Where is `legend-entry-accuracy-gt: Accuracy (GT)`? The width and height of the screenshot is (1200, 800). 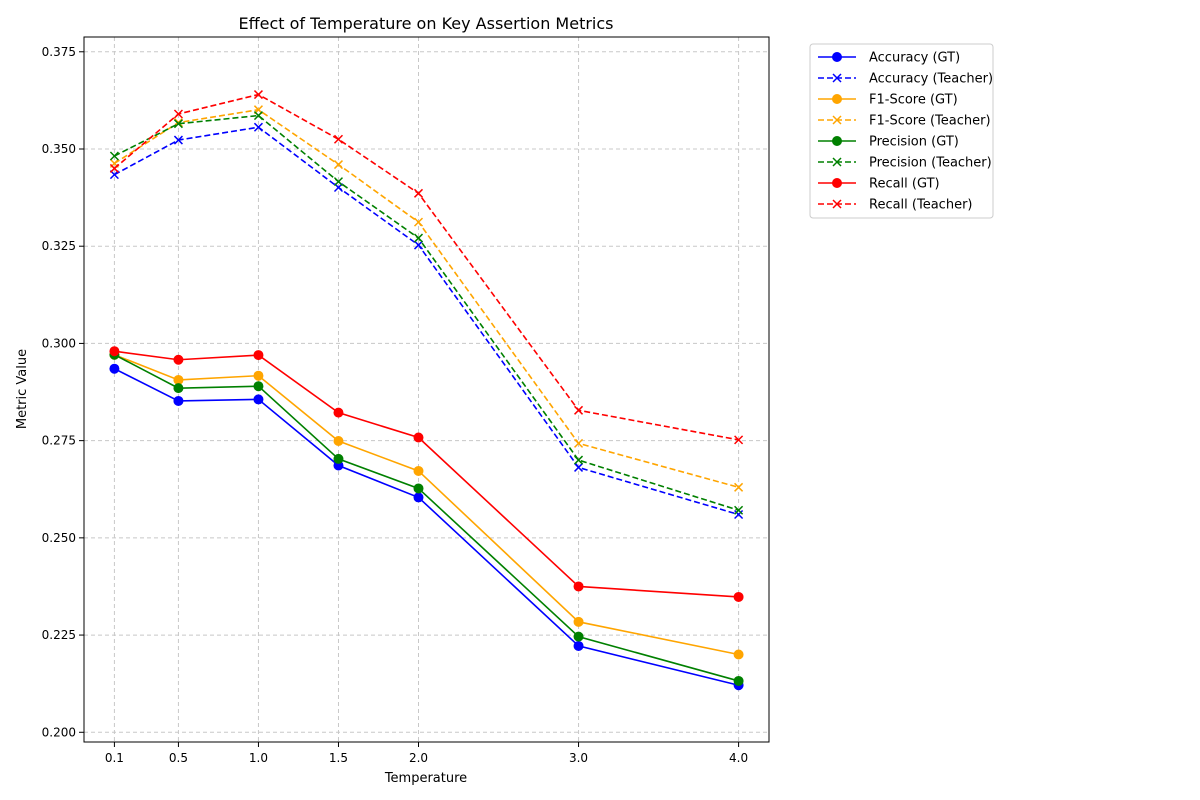
legend-entry-accuracy-gt: Accuracy (GT) is located at coordinates (889, 58).